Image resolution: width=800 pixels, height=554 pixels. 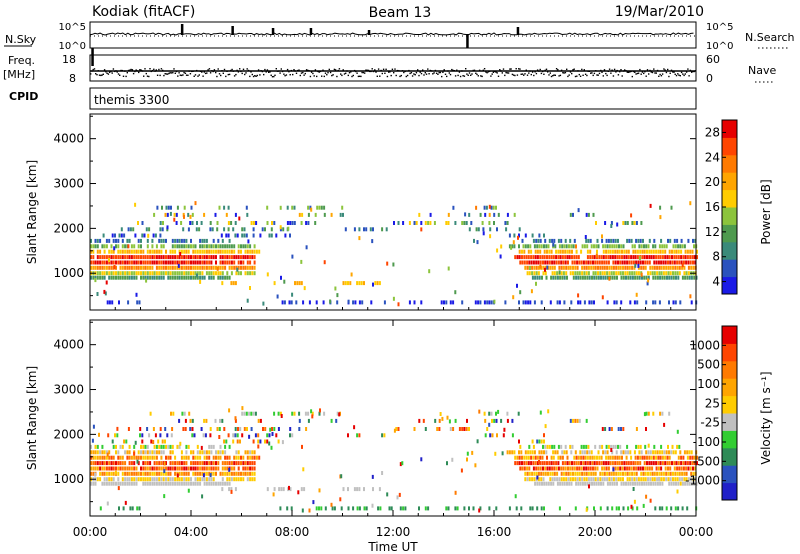 What do you see at coordinates (729, 163) in the screenshot?
I see `colorbar-swatch` at bounding box center [729, 163].